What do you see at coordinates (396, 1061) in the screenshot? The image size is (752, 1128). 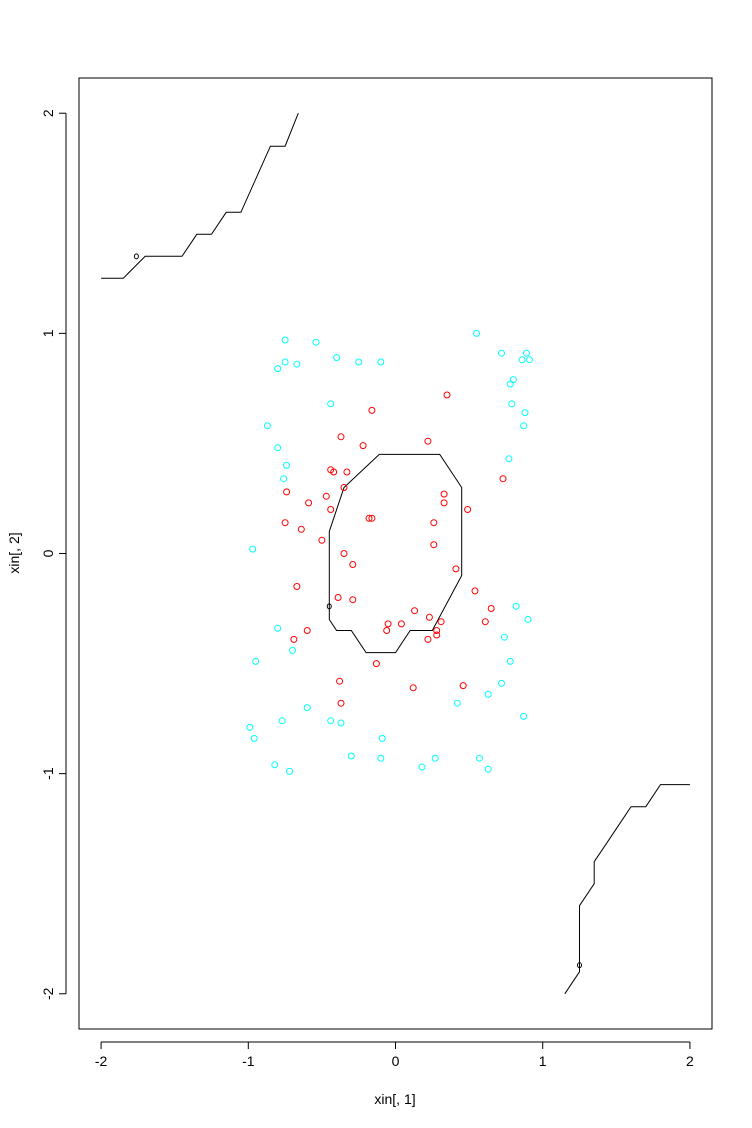 I see `x-tick-label-2: 0` at bounding box center [396, 1061].